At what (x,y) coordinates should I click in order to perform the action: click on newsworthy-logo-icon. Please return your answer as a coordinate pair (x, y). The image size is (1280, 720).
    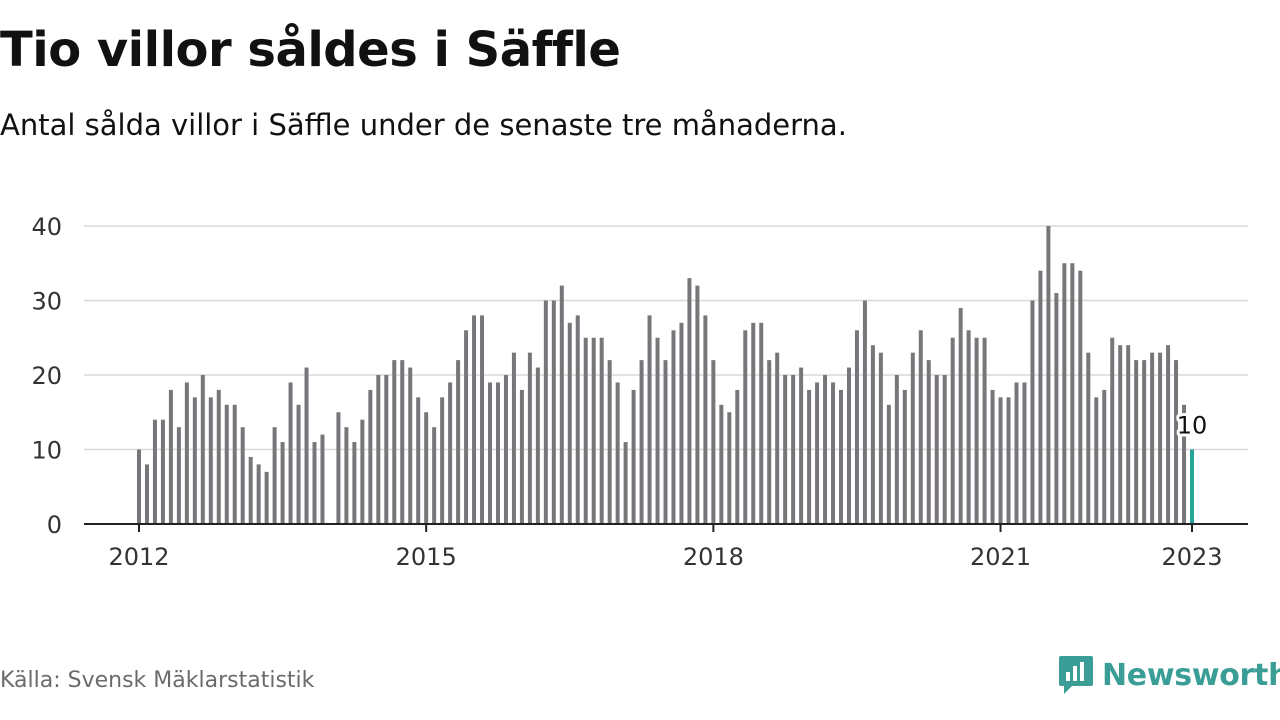
    Looking at the image, I should click on (1076, 675).